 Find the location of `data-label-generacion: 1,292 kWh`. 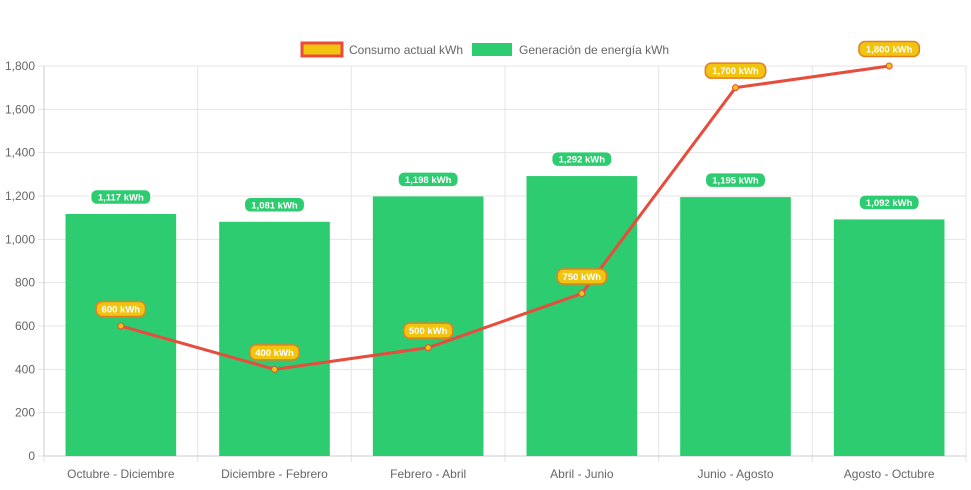

data-label-generacion: 1,292 kWh is located at coordinates (582, 160).